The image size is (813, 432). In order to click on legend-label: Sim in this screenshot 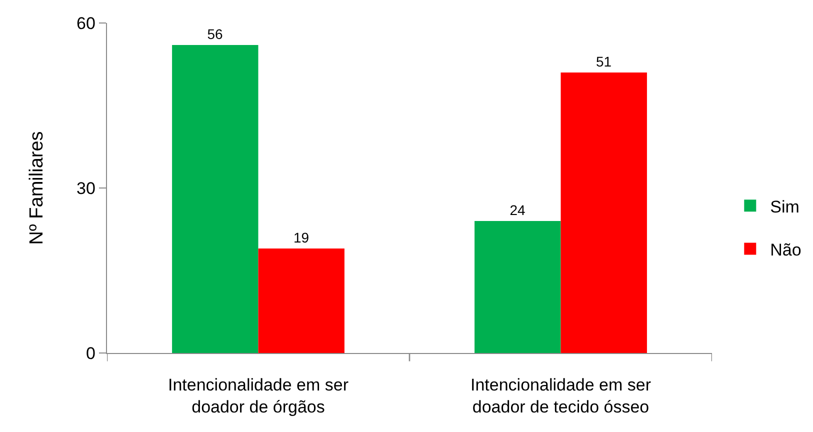, I will do `click(785, 206)`.